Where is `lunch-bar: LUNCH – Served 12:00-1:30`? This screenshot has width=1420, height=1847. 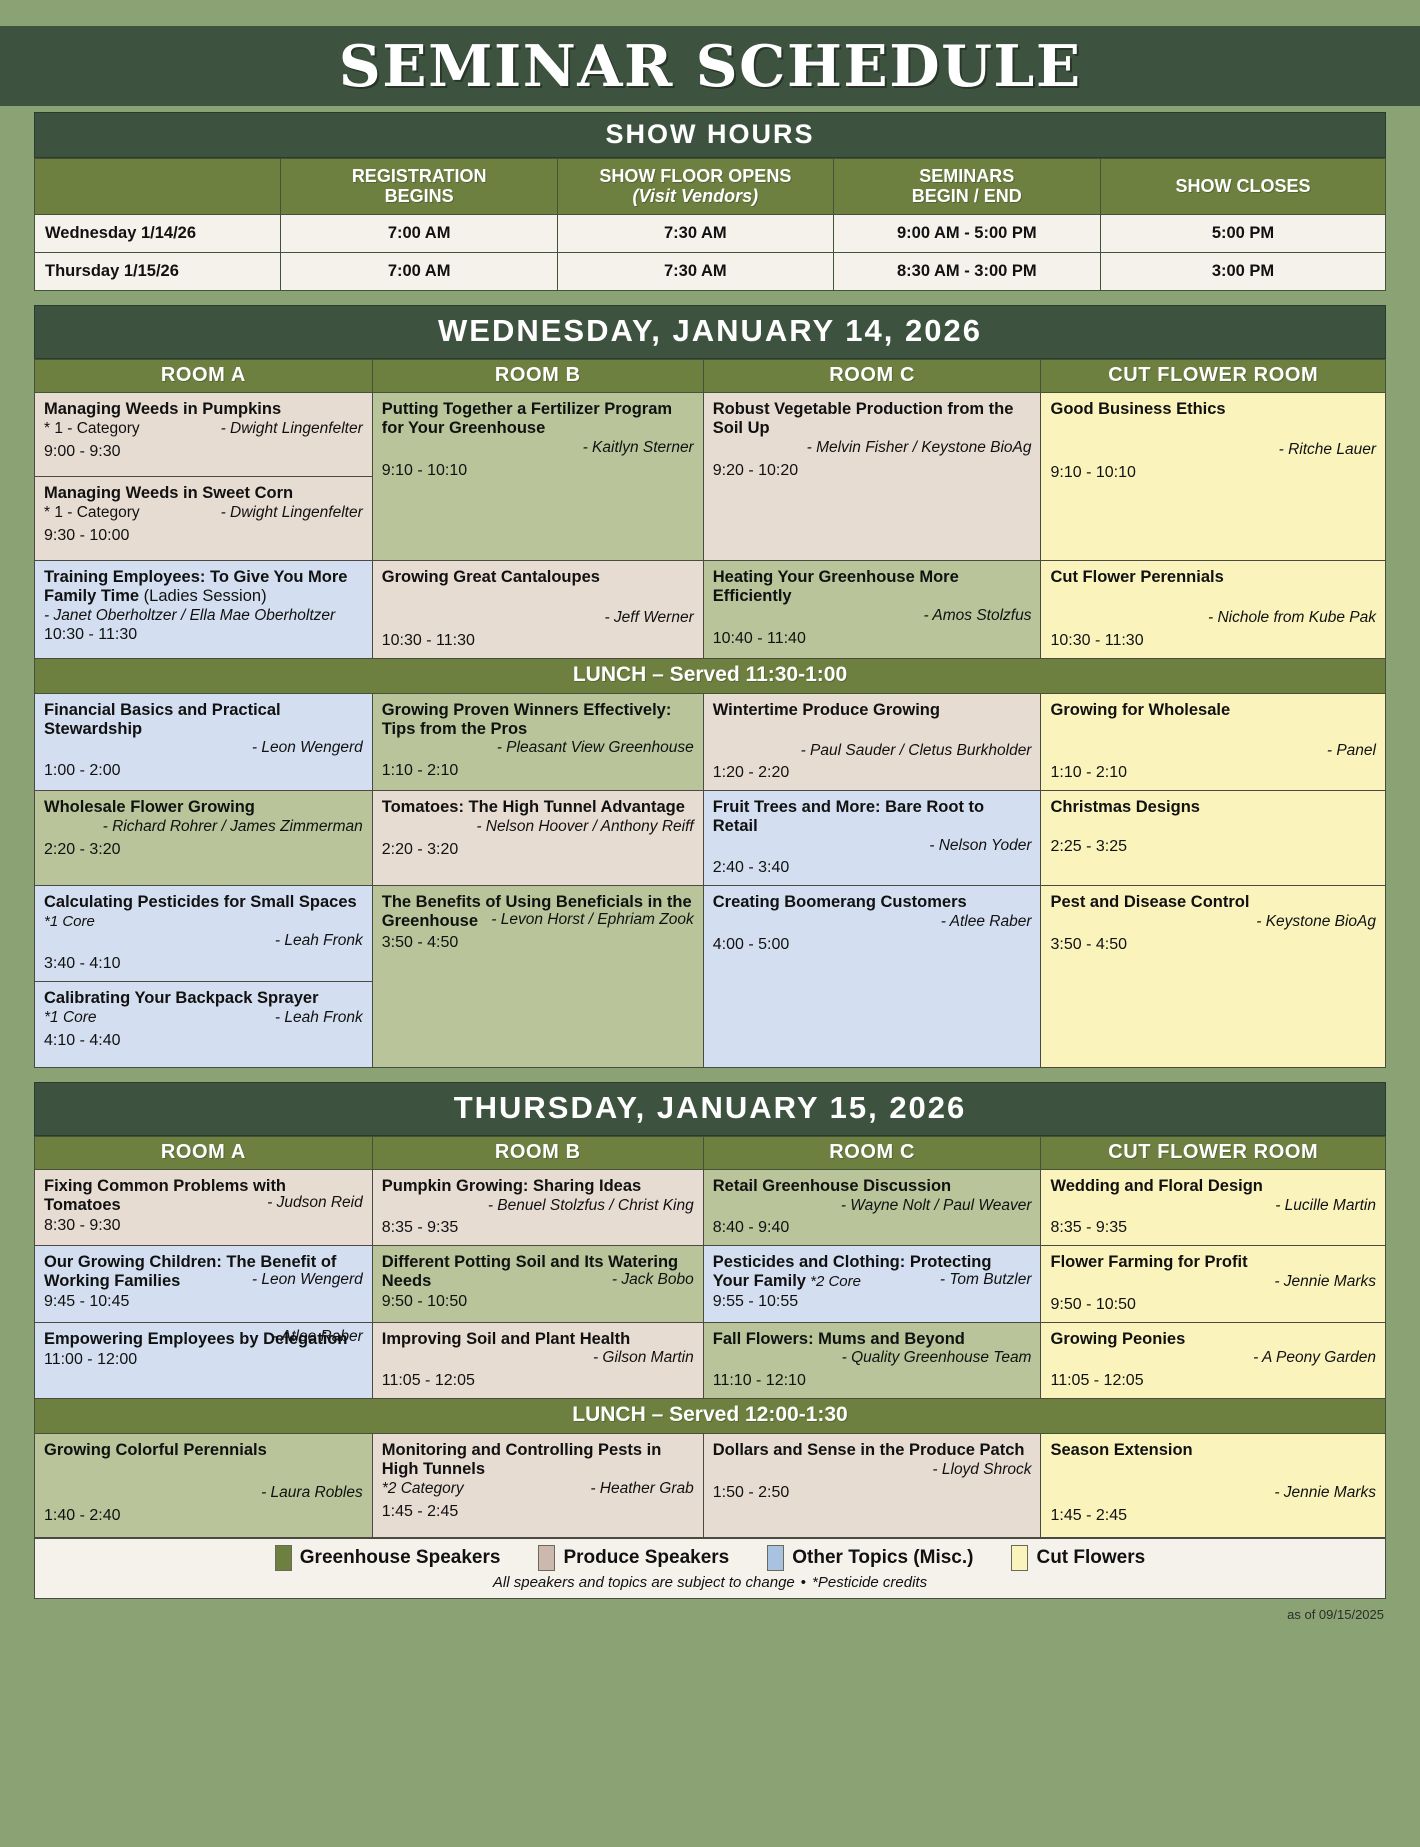
lunch-bar: LUNCH – Served 12:00-1:30 is located at coordinates (710, 1416).